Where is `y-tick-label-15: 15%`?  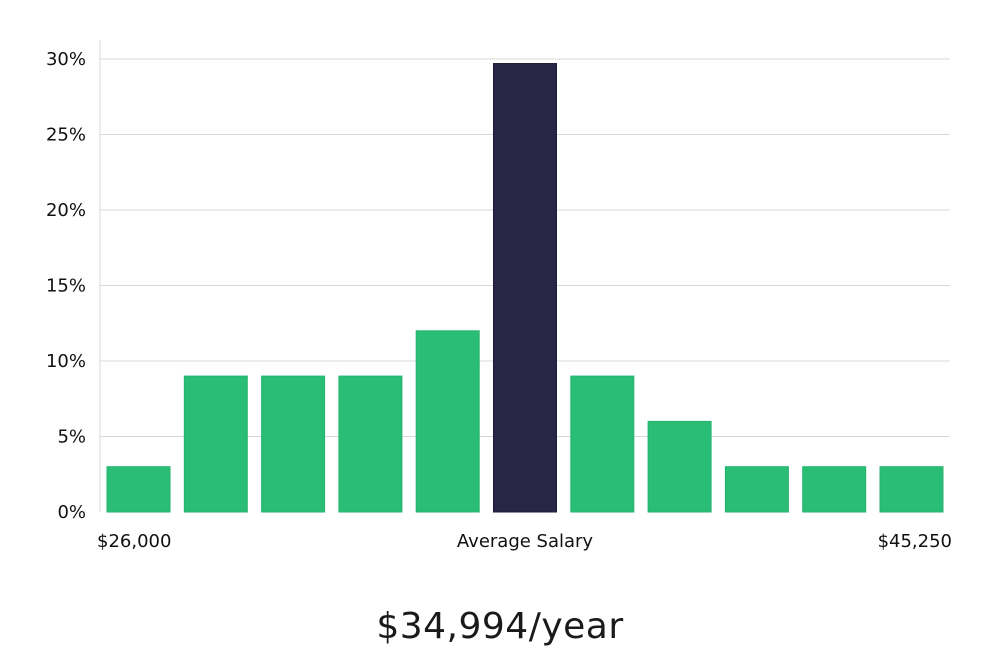
y-tick-label-15: 15% is located at coordinates (66, 286).